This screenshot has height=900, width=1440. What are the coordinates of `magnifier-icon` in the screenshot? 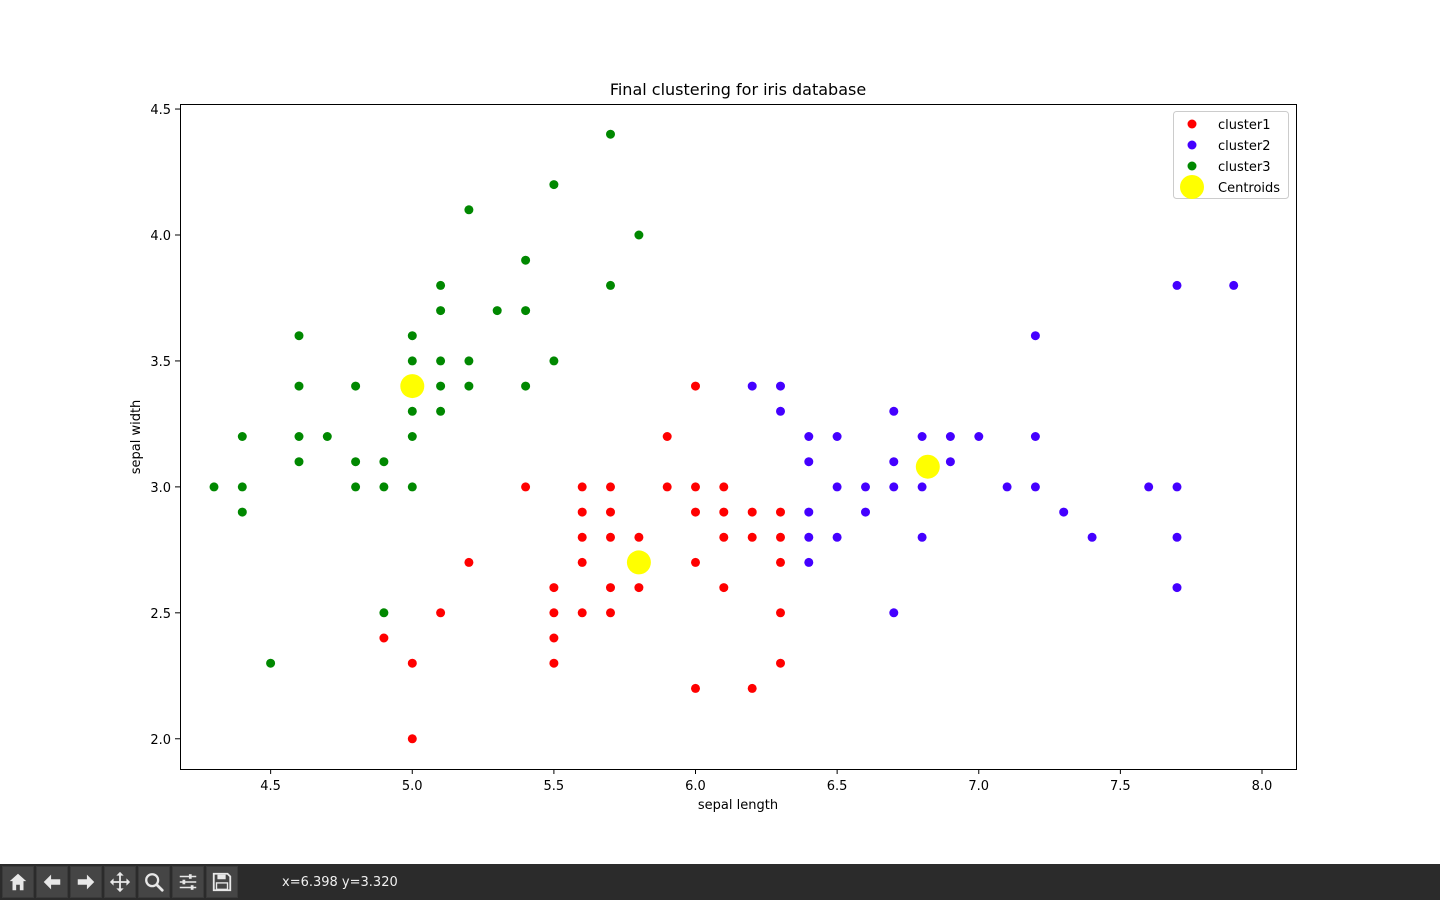 It's located at (154, 882).